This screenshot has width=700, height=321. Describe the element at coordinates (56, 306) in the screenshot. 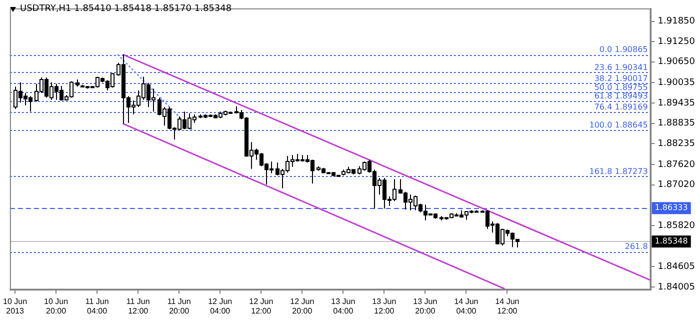

I see `x-tick-label: 10 Jun 20:00` at that location.